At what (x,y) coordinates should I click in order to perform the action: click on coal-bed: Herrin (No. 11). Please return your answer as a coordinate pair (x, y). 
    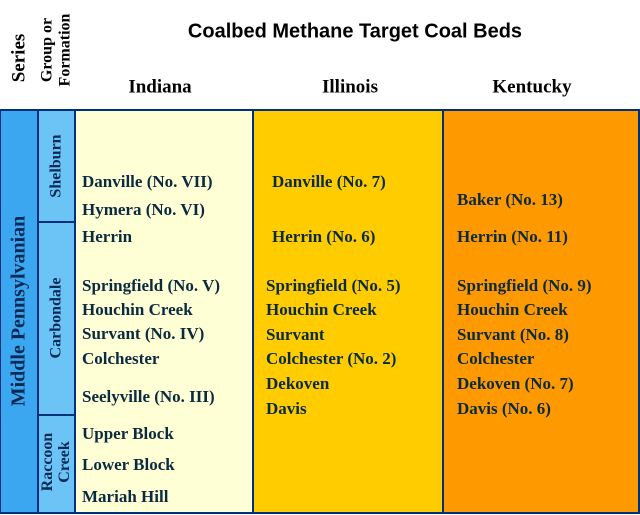
    Looking at the image, I should click on (512, 236).